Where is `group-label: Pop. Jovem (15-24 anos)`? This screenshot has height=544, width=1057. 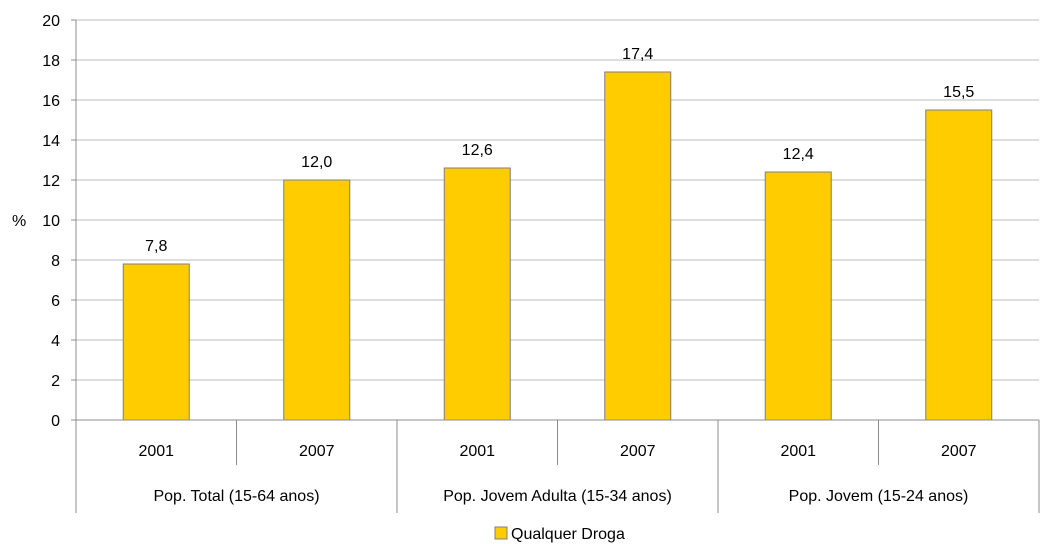 group-label: Pop. Jovem (15-24 anos) is located at coordinates (879, 496).